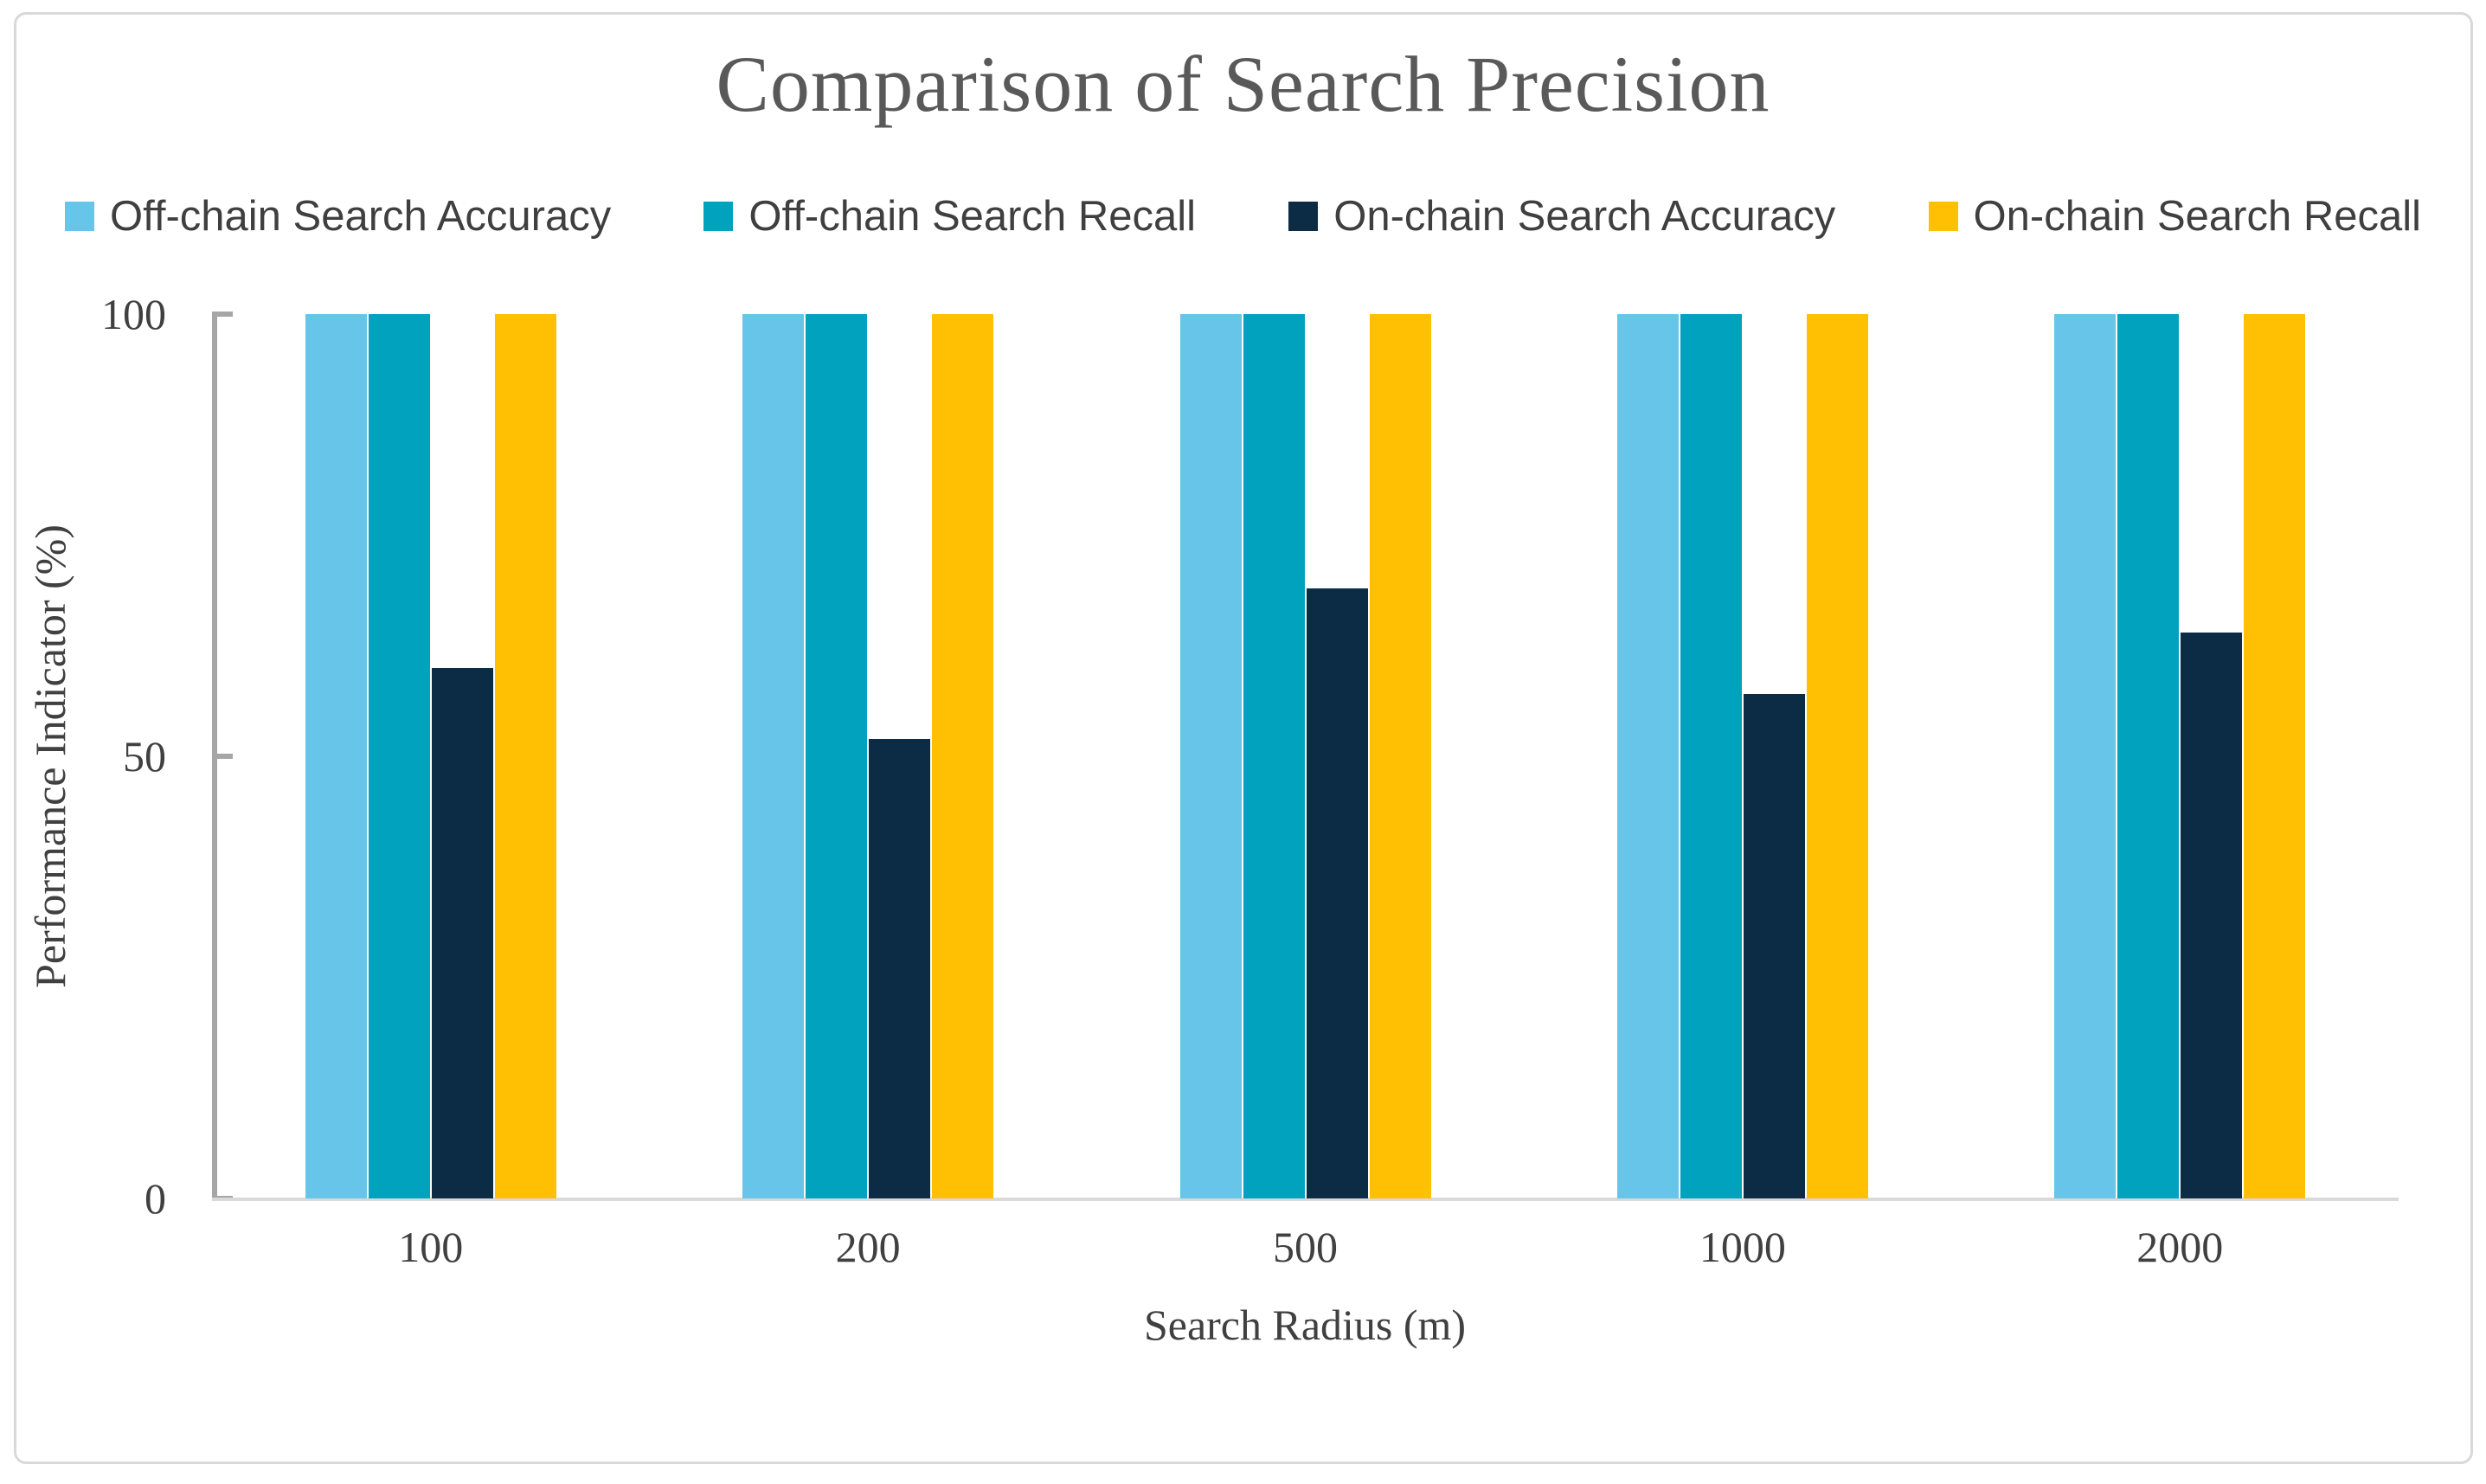  What do you see at coordinates (1305, 1200) in the screenshot?
I see `x-axis-line` at bounding box center [1305, 1200].